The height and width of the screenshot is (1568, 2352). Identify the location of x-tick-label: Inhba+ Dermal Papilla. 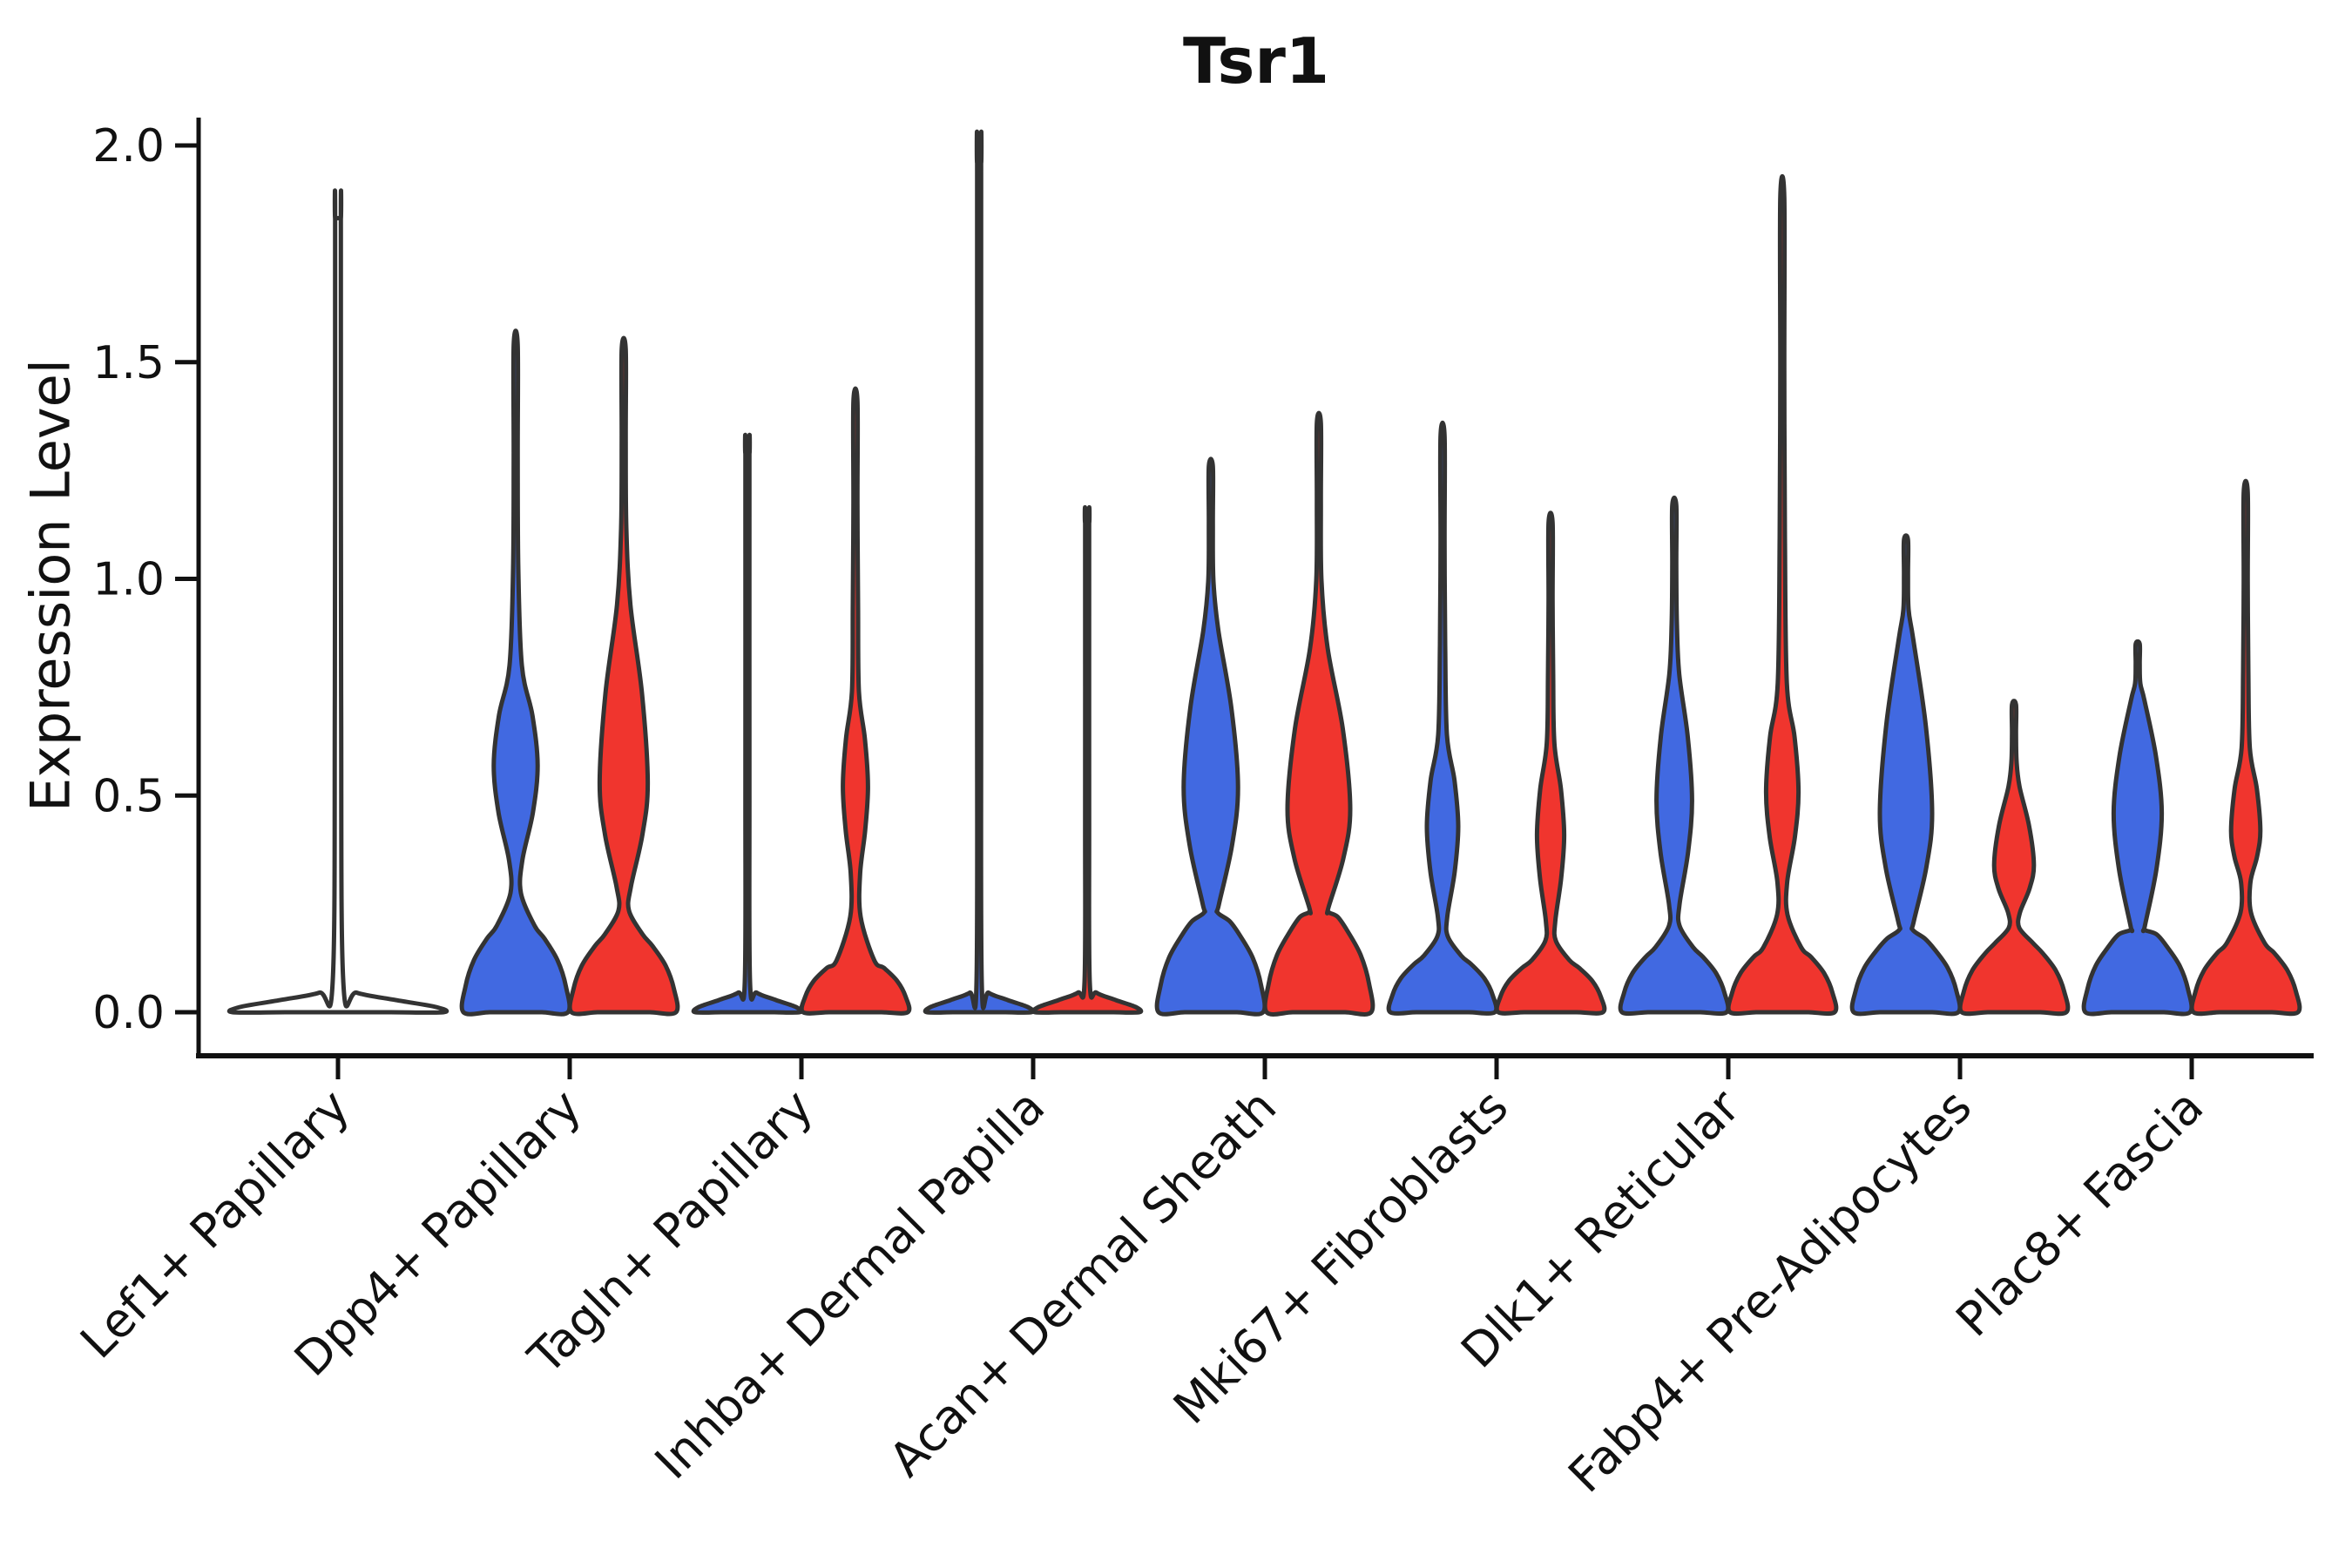
(850, 1284).